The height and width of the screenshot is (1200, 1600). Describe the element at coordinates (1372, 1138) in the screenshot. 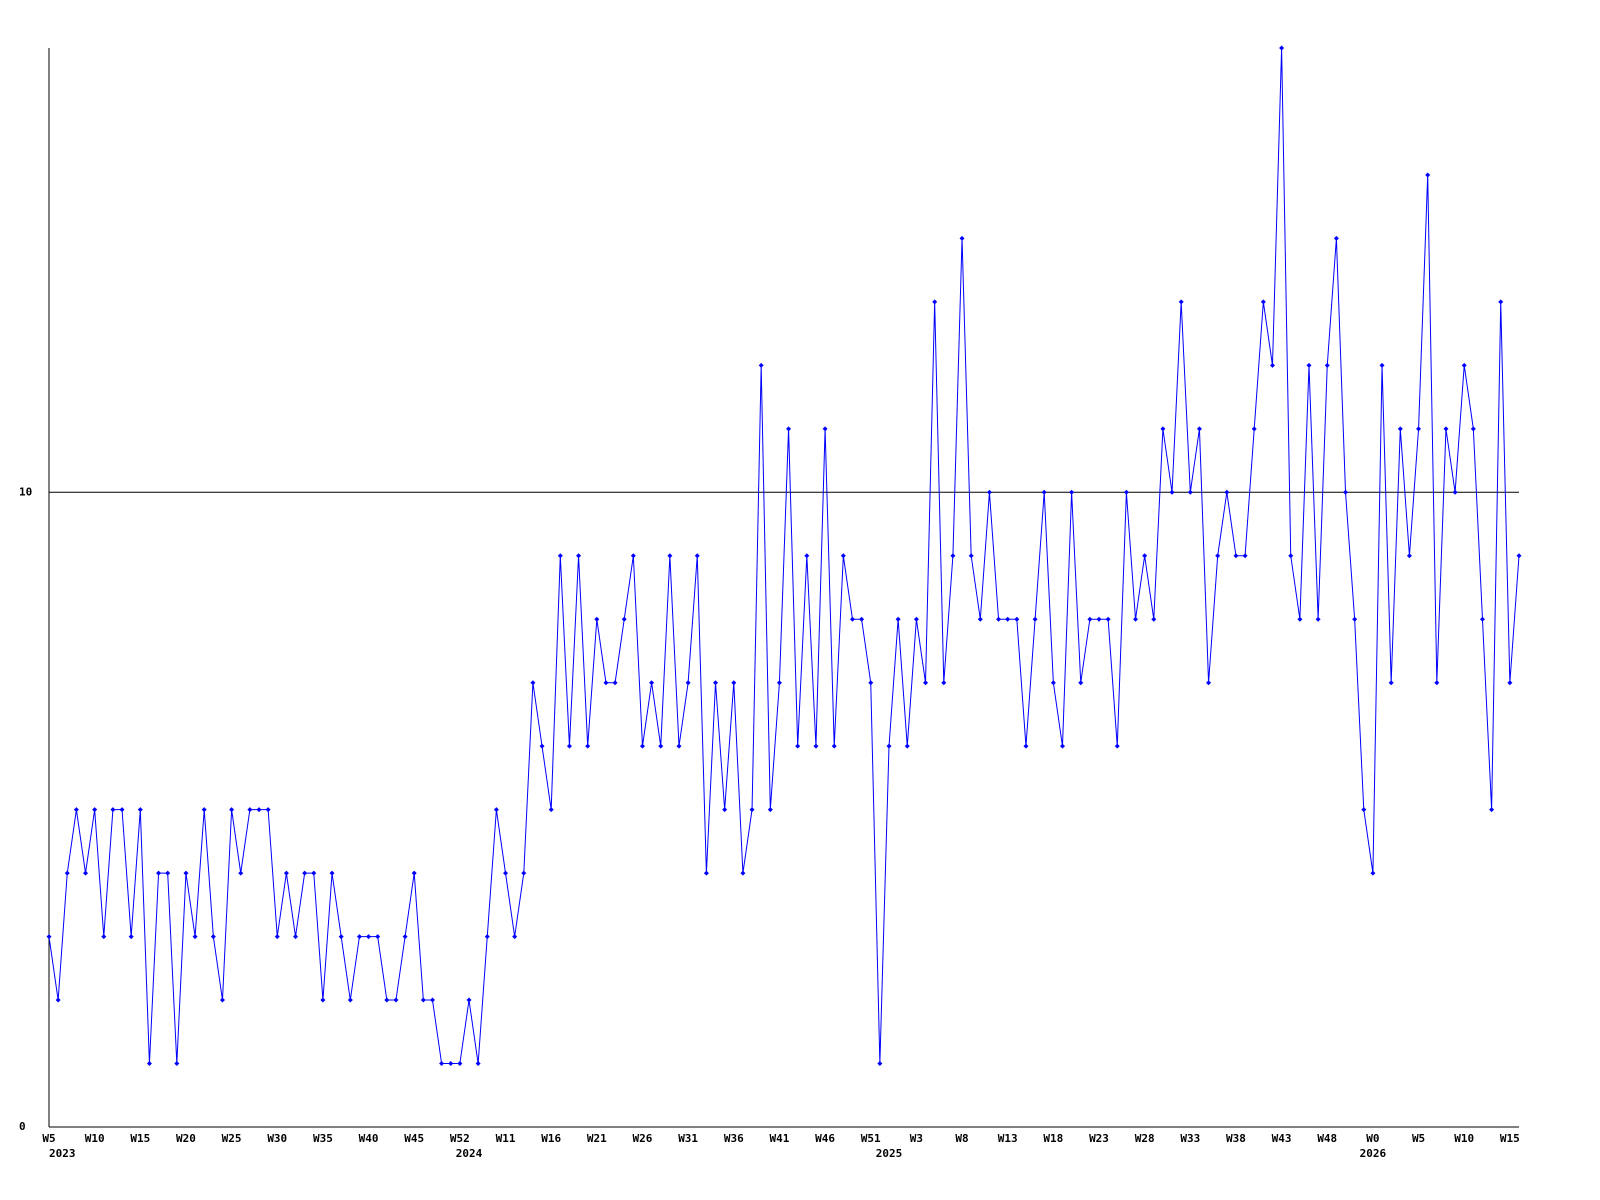

I see `x-tick-label: W0` at that location.